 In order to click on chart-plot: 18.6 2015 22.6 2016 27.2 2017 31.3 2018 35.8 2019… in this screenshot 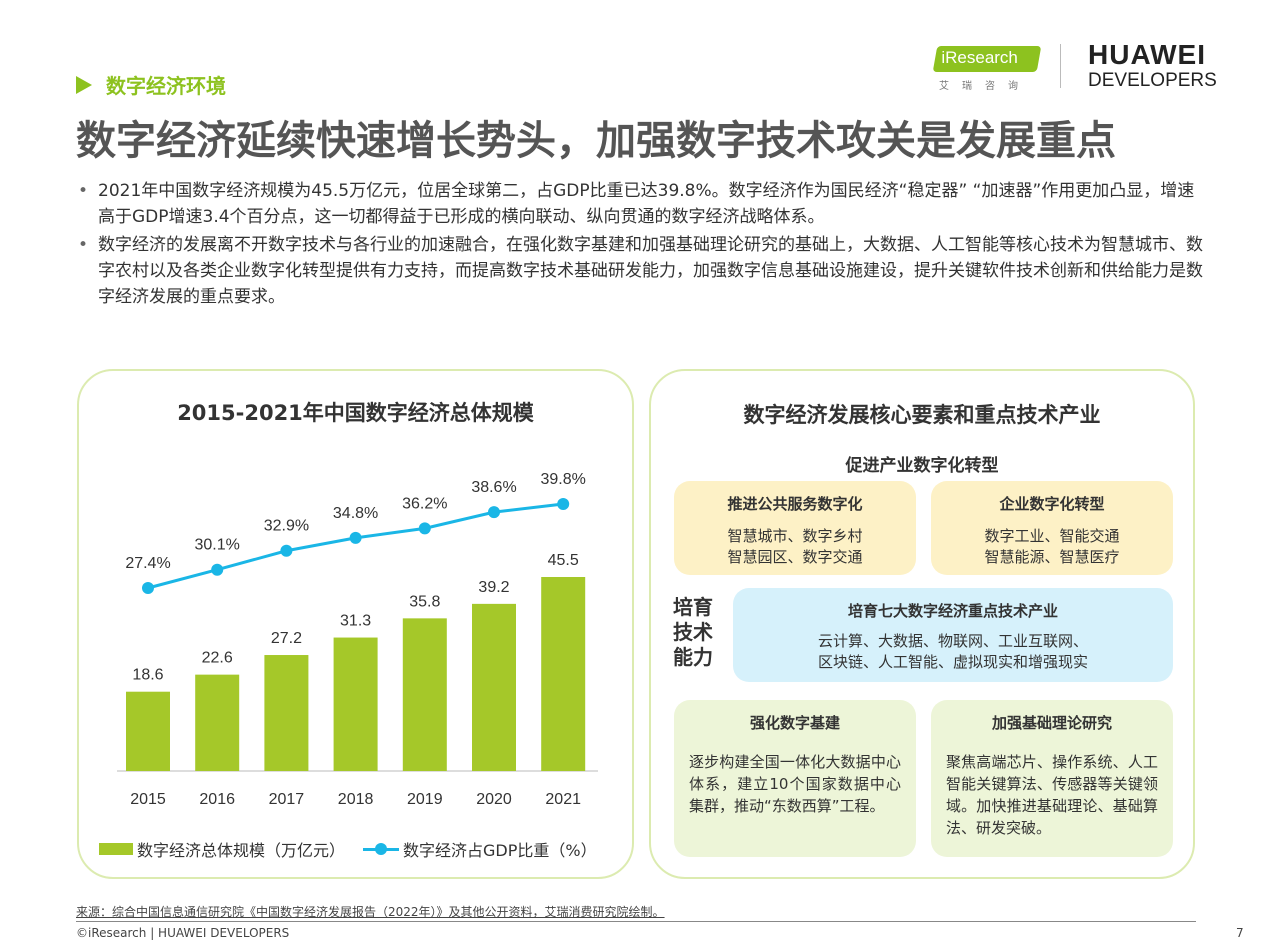, I will do `click(357, 639)`.